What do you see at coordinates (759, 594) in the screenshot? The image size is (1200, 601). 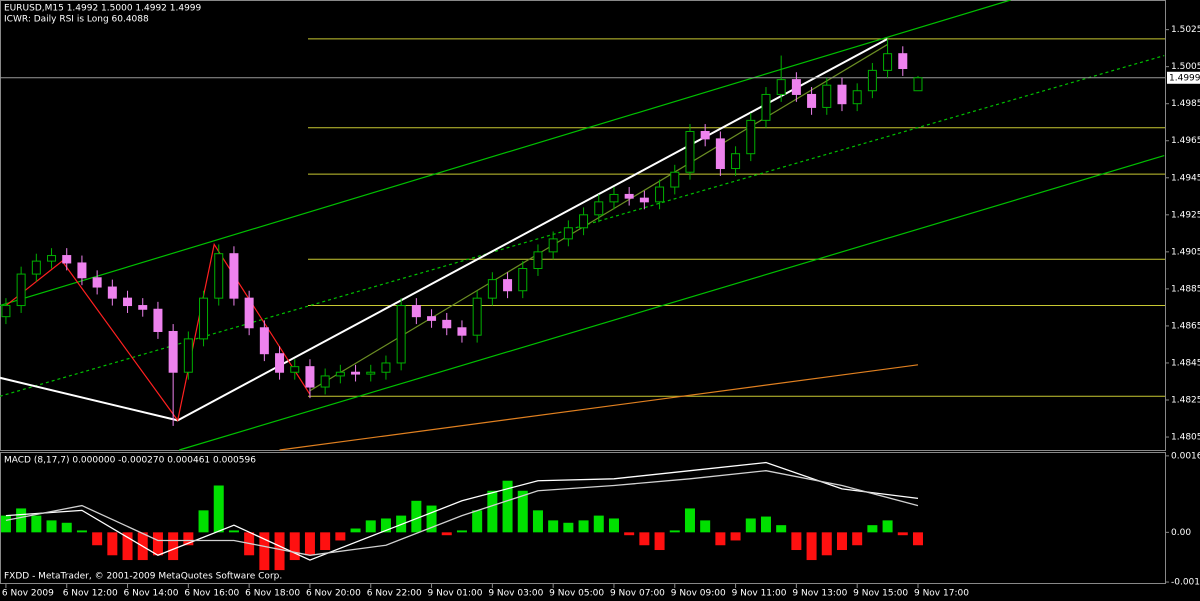 I see `x-tick-label: 9 Nov 11:00` at bounding box center [759, 594].